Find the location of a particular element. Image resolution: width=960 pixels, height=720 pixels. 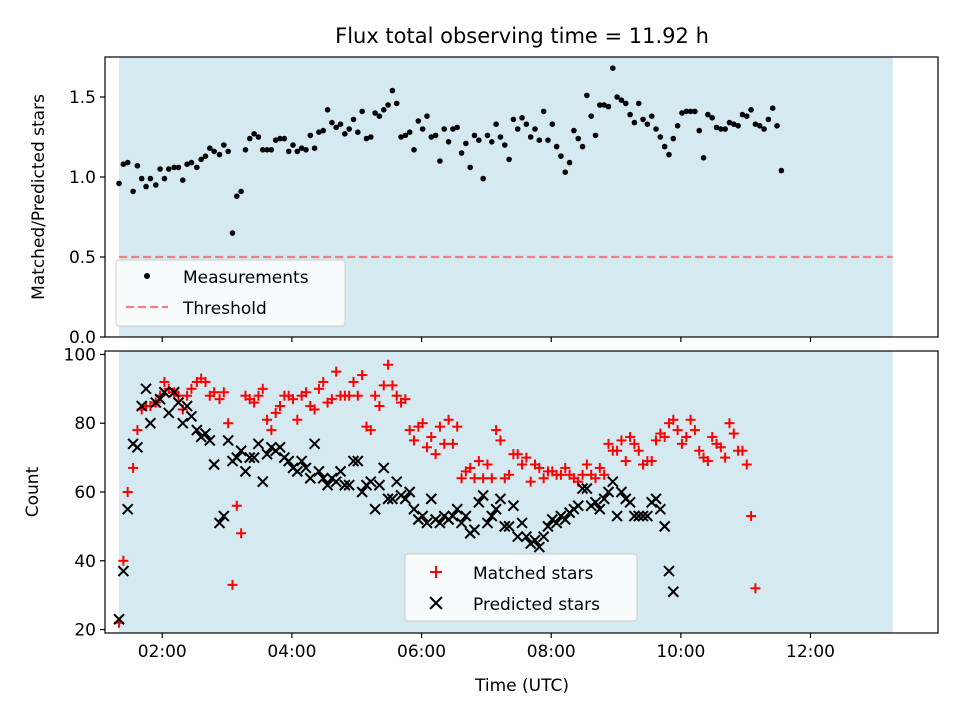

count-legend-box is located at coordinates (521, 587).